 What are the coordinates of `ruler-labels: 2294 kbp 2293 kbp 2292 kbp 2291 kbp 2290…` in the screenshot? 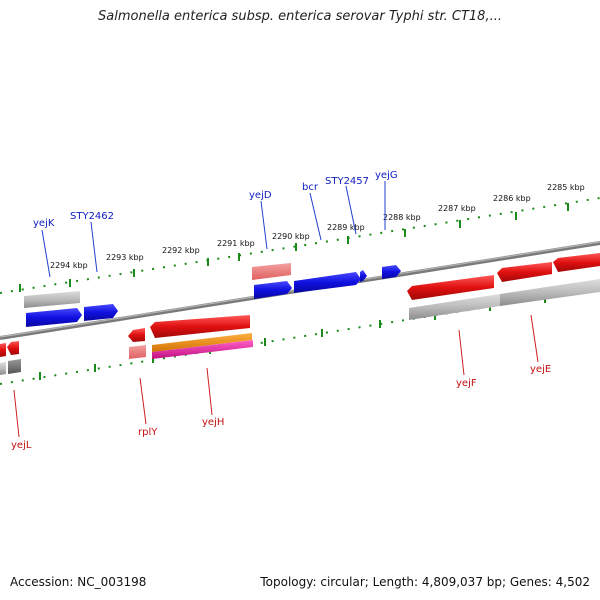 It's located at (317, 226).